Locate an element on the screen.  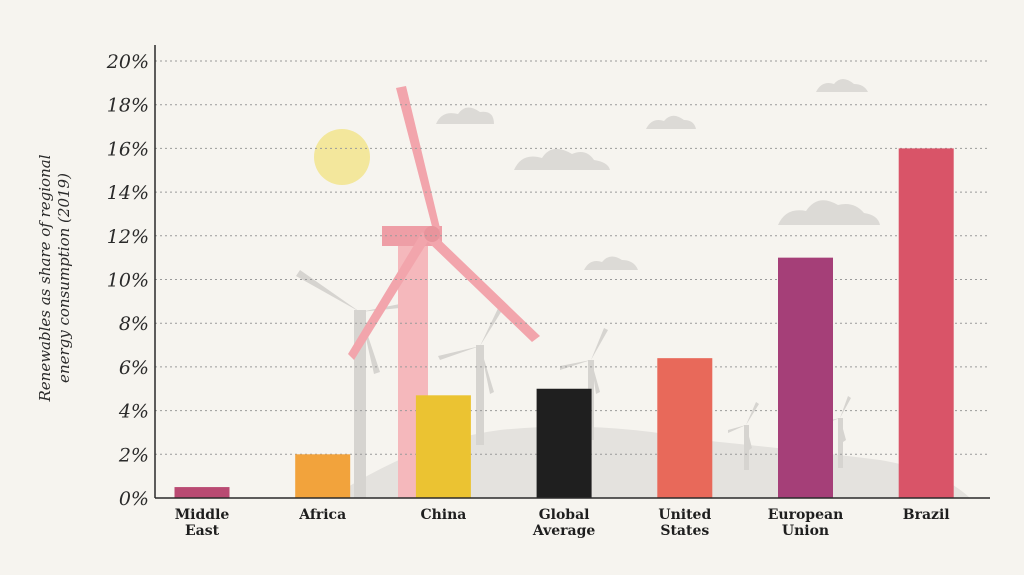
y-tick-label: 16% is located at coordinates (128, 149).